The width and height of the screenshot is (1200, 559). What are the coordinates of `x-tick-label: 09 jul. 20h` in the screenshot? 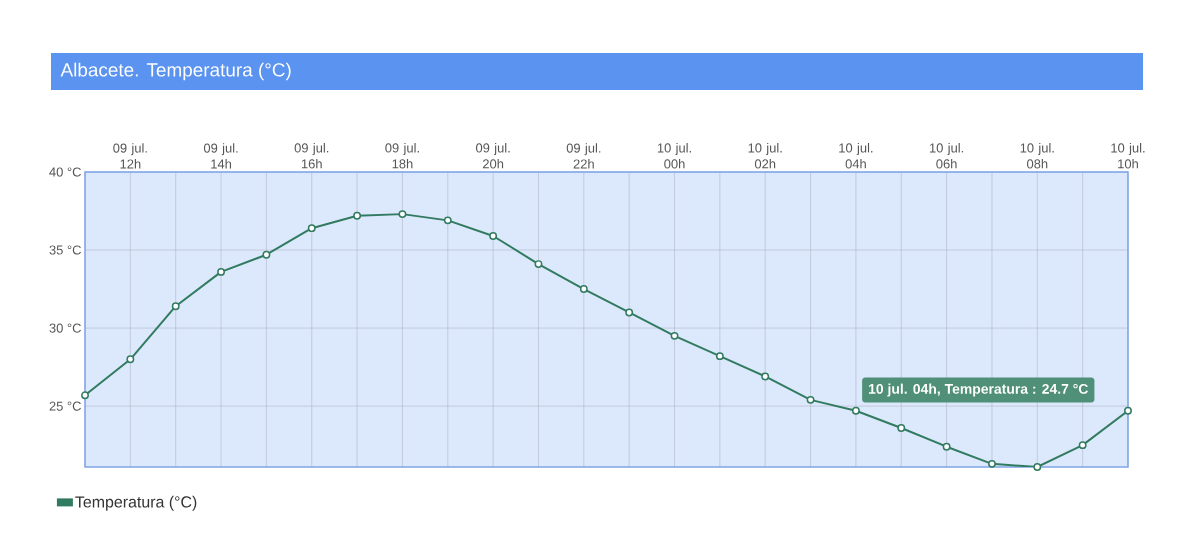 It's located at (493, 156).